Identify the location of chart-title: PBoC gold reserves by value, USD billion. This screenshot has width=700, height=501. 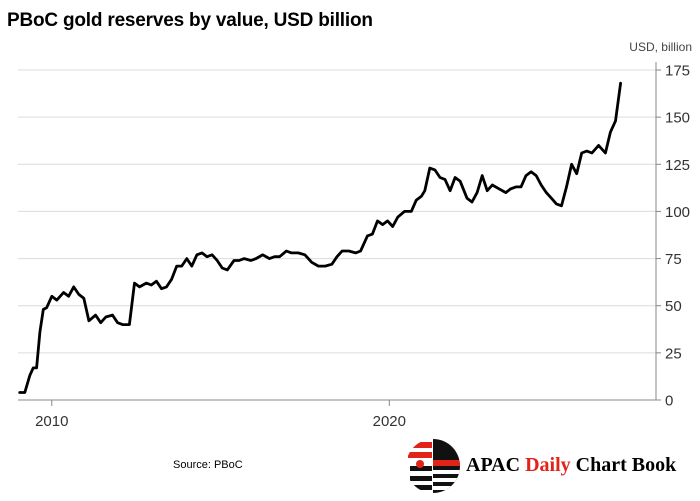
(190, 20).